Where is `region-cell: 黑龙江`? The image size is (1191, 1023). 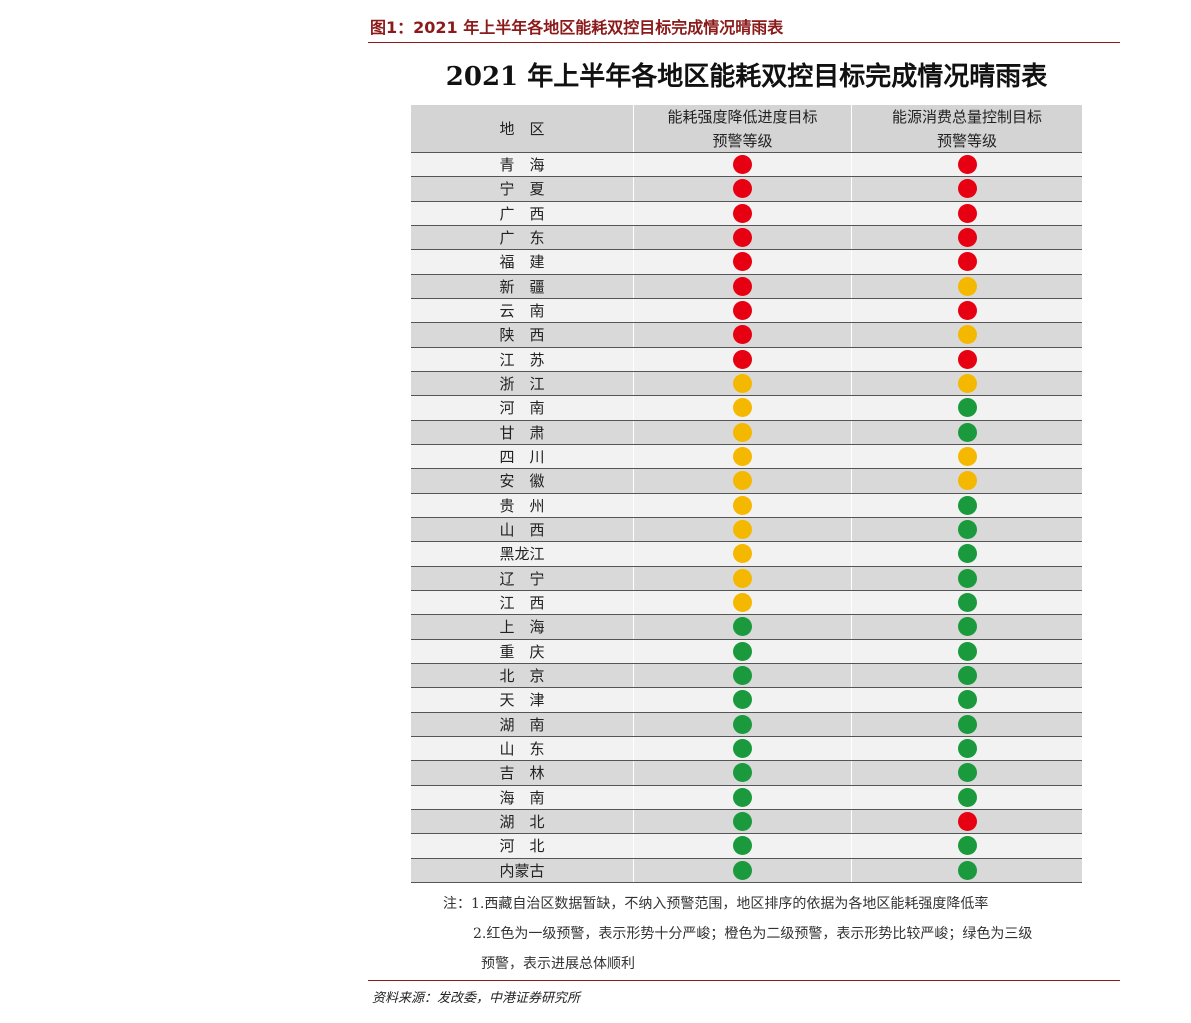
region-cell: 黑龙江 is located at coordinates (522, 554).